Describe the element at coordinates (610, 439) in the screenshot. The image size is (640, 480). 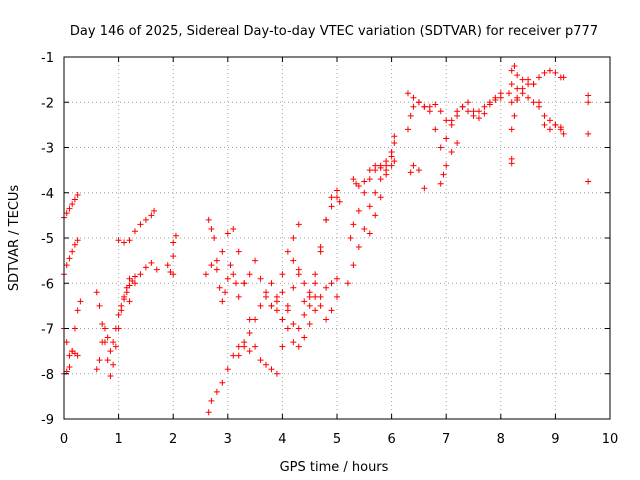
I see `x-tick-label: 10` at that location.